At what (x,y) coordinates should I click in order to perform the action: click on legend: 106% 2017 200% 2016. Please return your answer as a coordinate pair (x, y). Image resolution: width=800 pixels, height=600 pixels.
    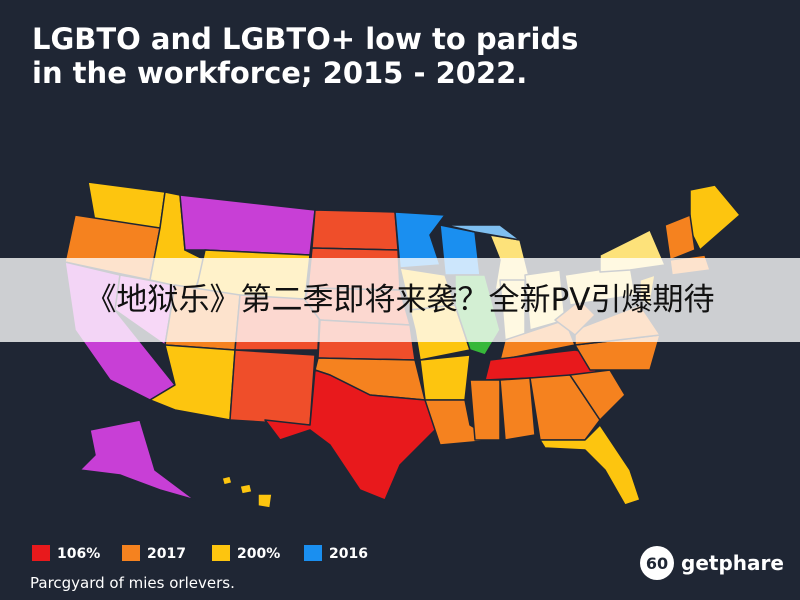
    Looking at the image, I should click on (200, 553).